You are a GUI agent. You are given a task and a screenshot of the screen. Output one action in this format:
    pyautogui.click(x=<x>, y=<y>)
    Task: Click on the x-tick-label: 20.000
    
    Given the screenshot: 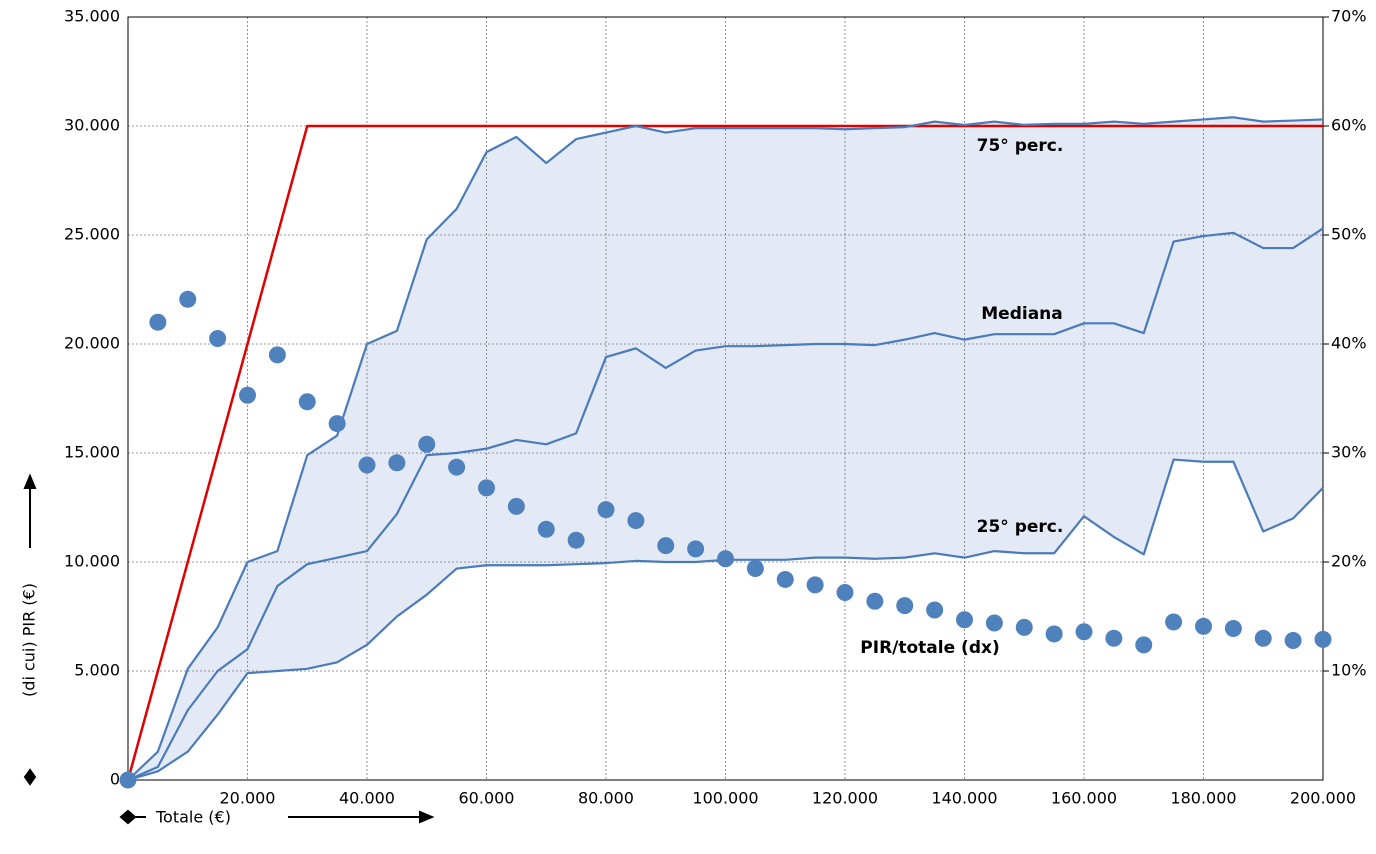 What is the action you would take?
    pyautogui.click(x=248, y=798)
    